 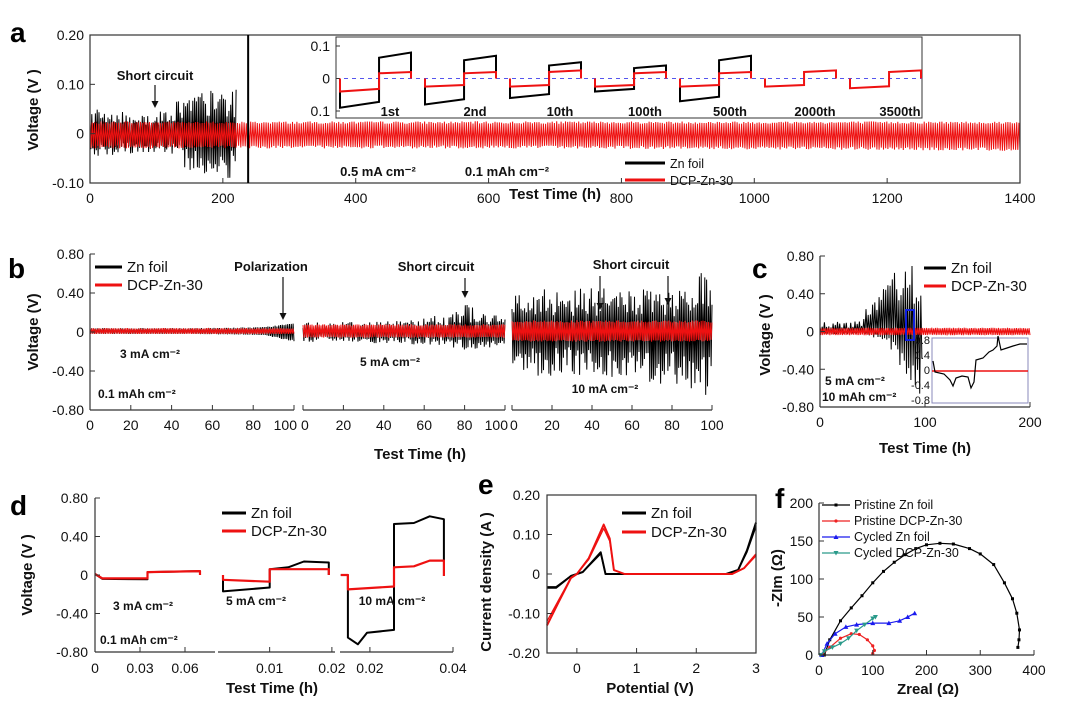 I want to click on annotation-capacity: 0.1 mAh cm⁻², so click(x=139, y=640).